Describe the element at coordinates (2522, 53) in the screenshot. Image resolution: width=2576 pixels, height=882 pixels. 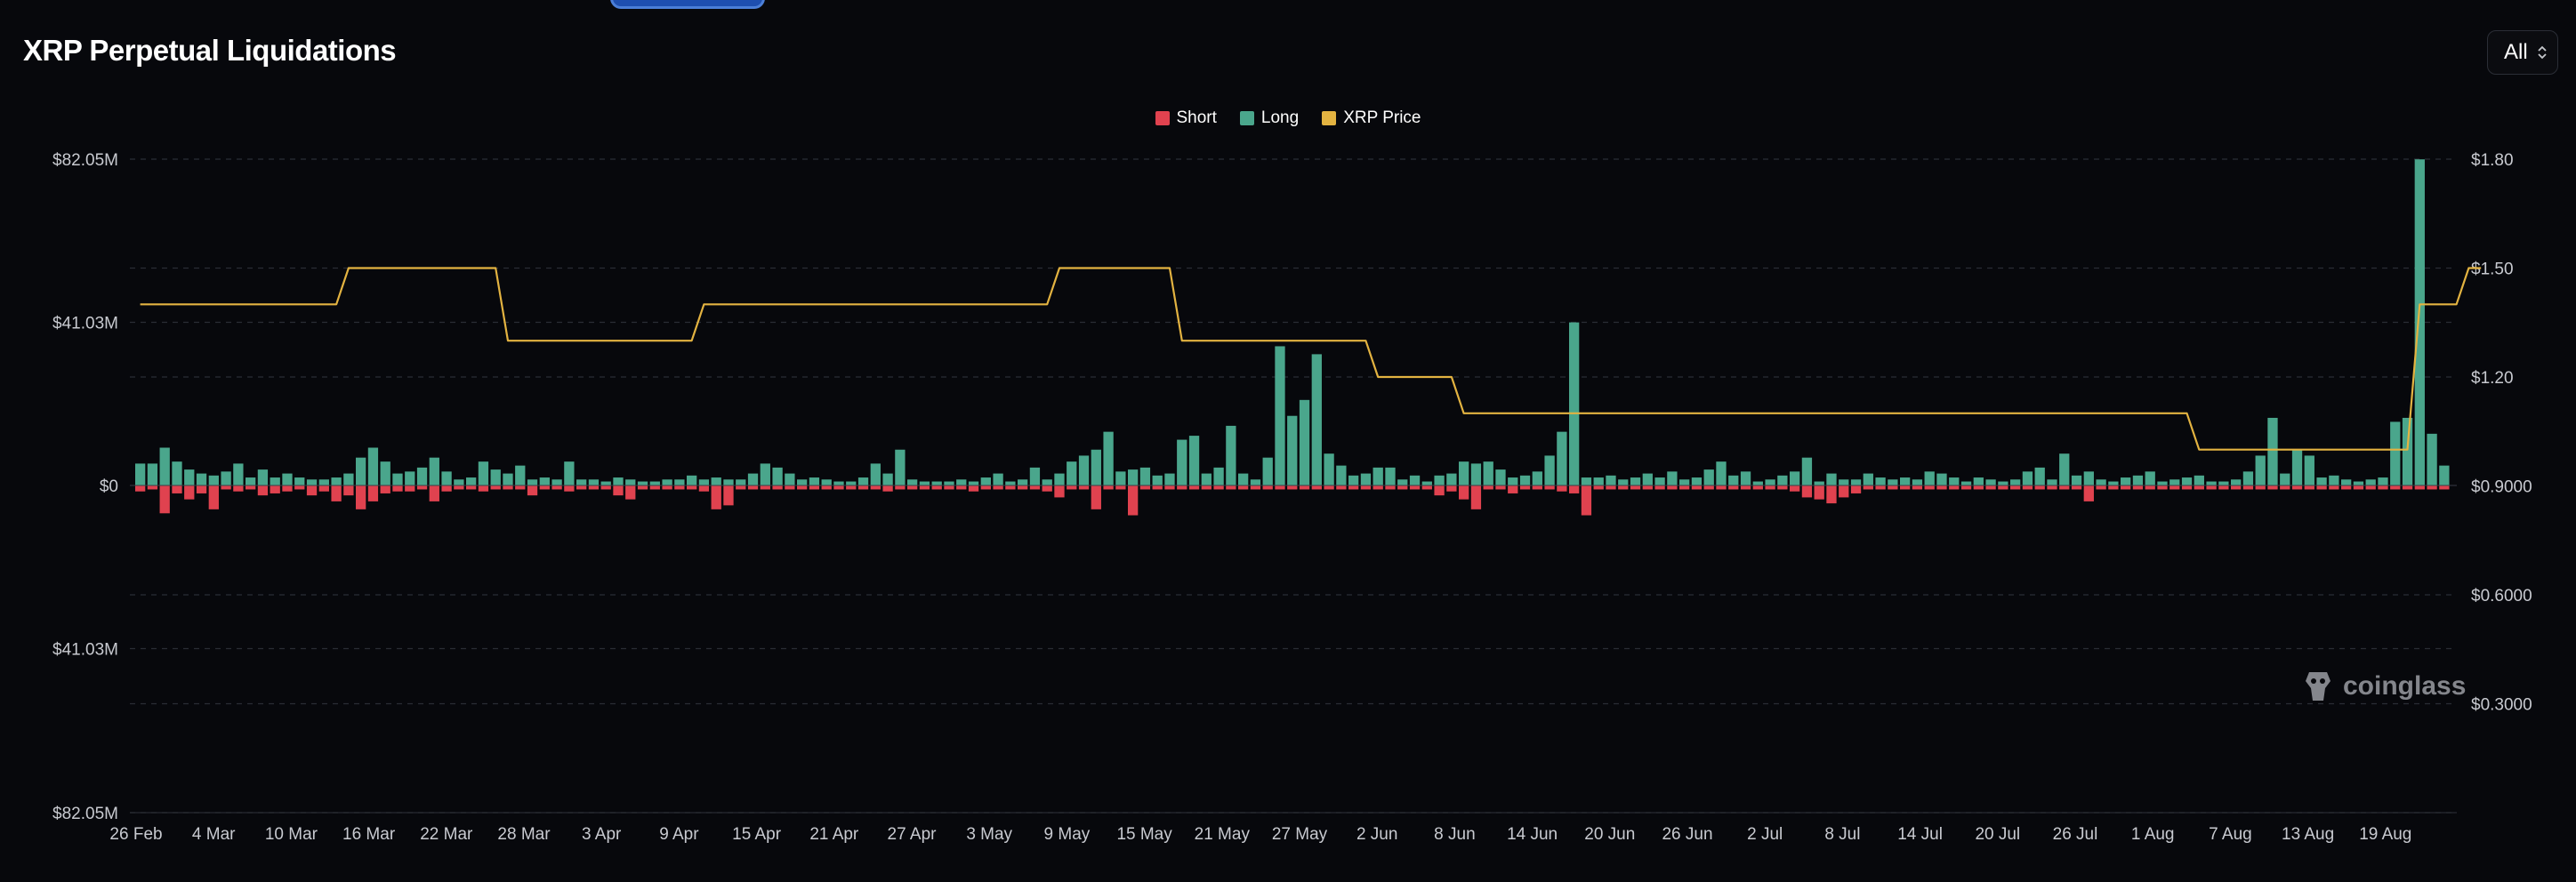
I see `range-select: All` at that location.